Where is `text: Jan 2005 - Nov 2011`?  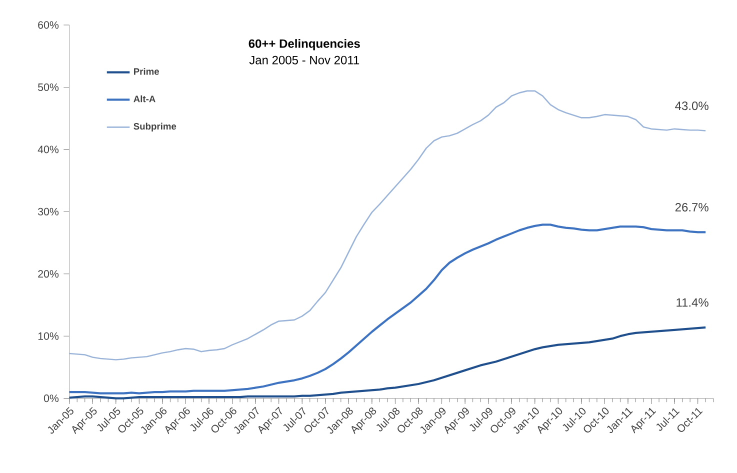 text: Jan 2005 - Nov 2011 is located at coordinates (304, 60).